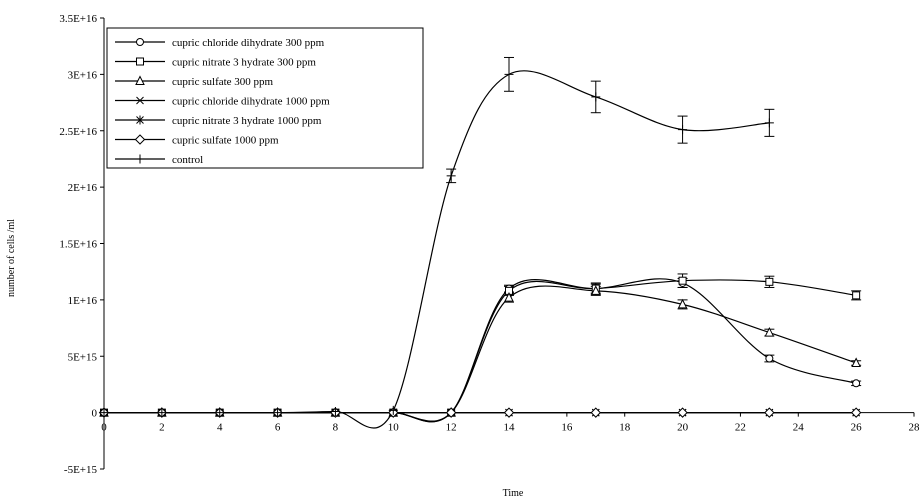 This screenshot has width=922, height=500. Describe the element at coordinates (251, 102) in the screenshot. I see `legend-label: cupric chloride dihydrate 1000 ppm` at that location.